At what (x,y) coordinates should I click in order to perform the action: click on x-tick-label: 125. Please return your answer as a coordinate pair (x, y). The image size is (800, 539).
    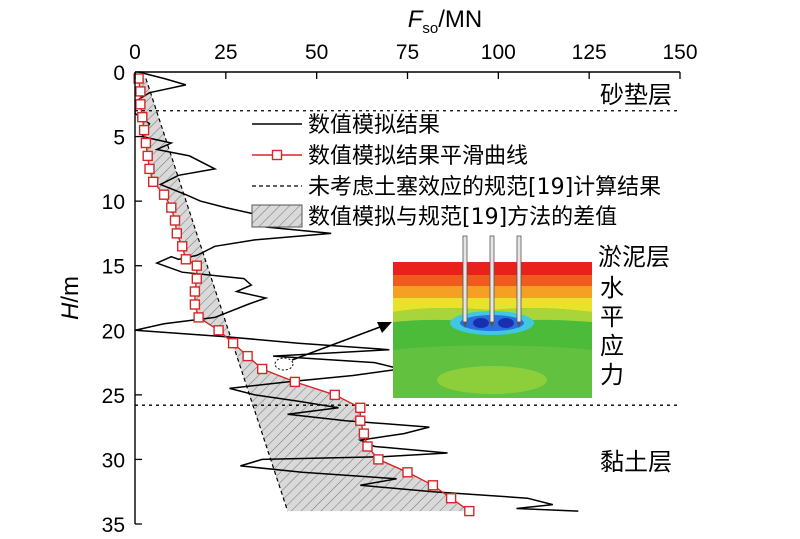
    Looking at the image, I should click on (589, 52).